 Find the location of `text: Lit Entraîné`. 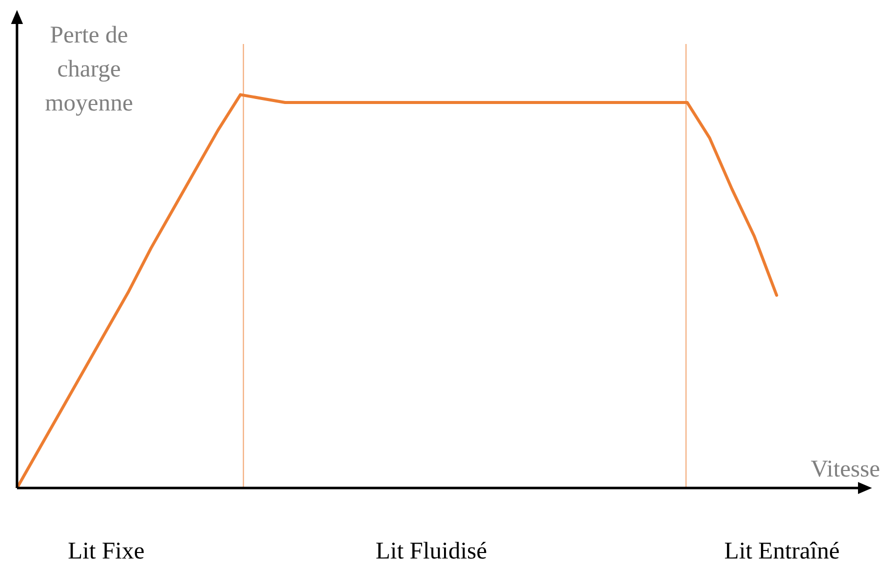

text: Lit Entraîné is located at coordinates (782, 551).